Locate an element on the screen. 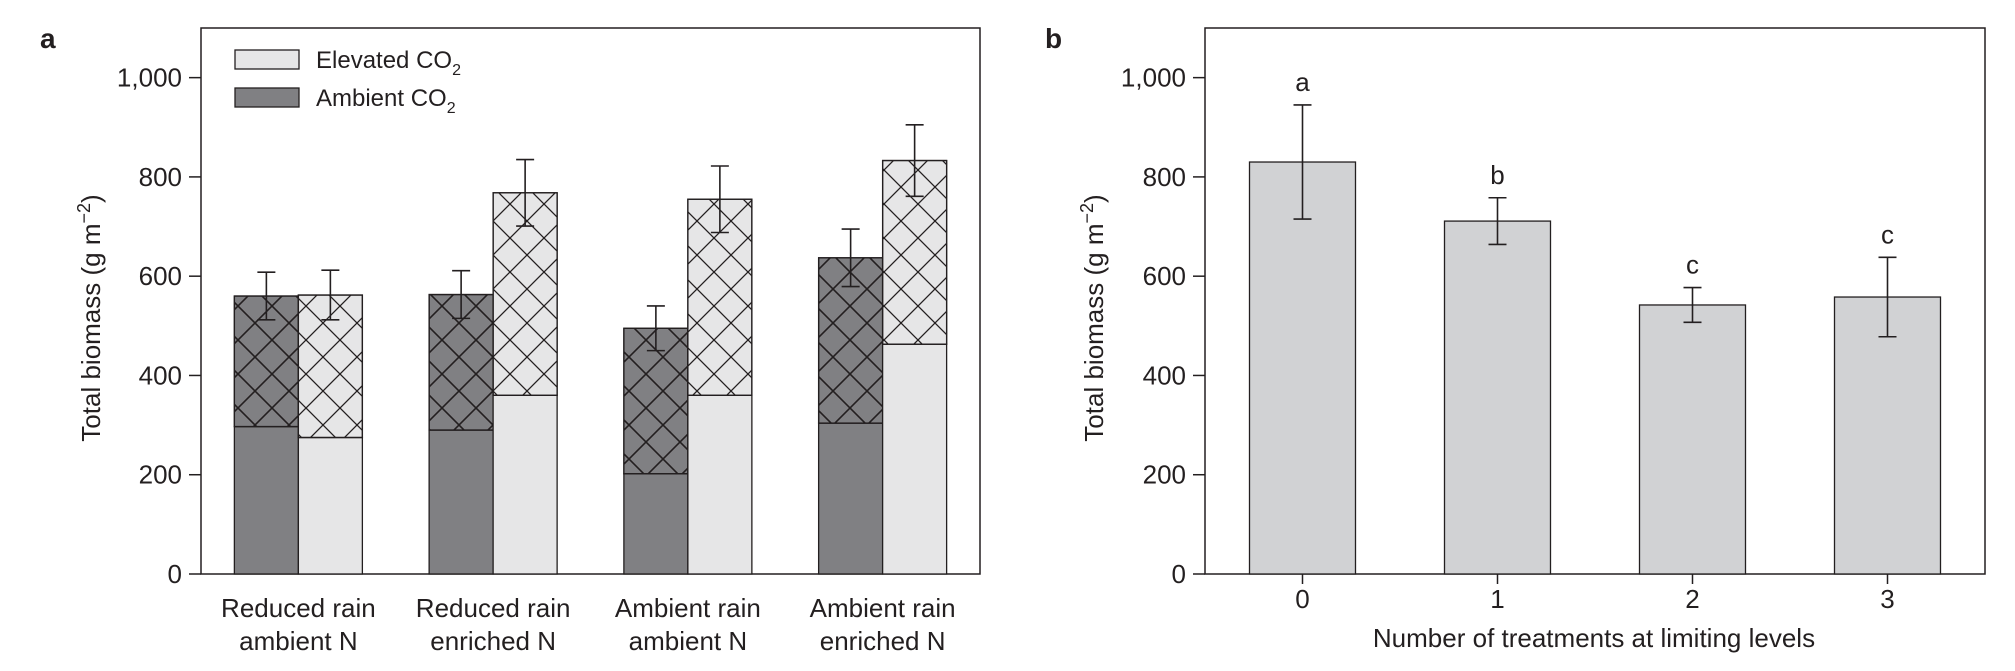  panel-b-y-tick-label: 600 is located at coordinates (1164, 276).